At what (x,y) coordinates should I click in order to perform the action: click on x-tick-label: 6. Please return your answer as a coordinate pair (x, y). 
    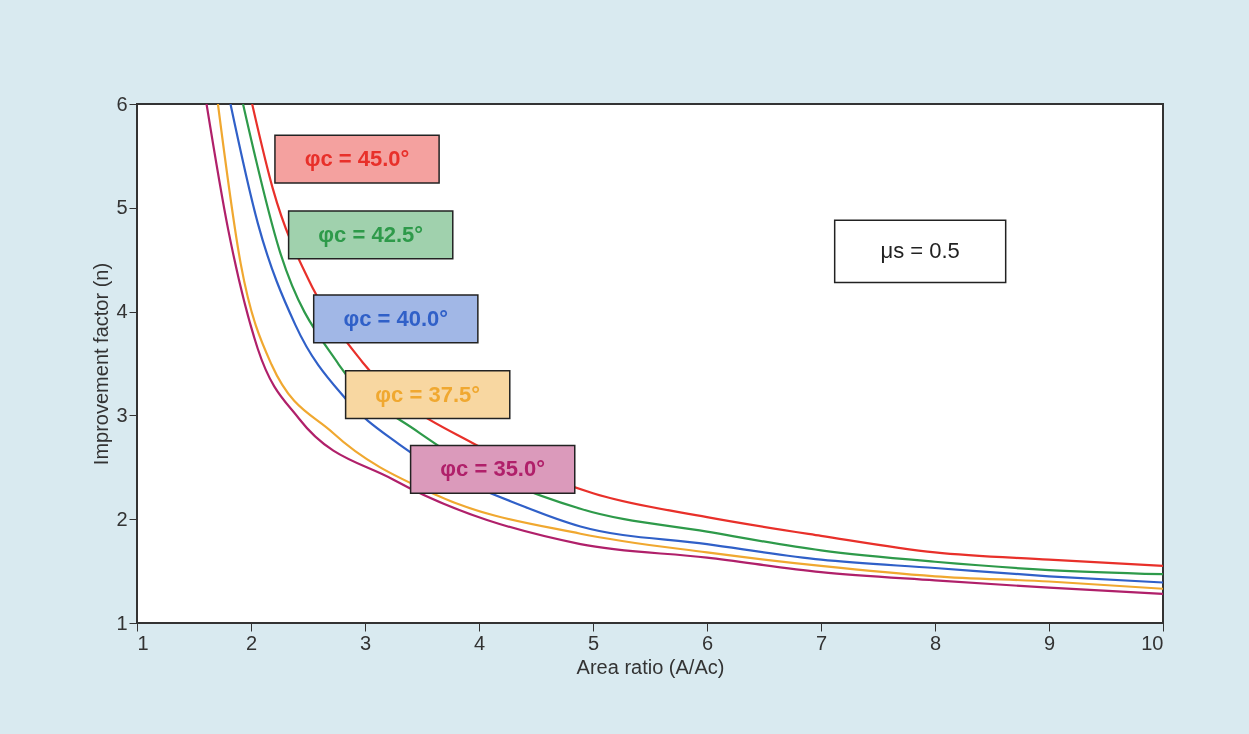
    Looking at the image, I should click on (707, 642).